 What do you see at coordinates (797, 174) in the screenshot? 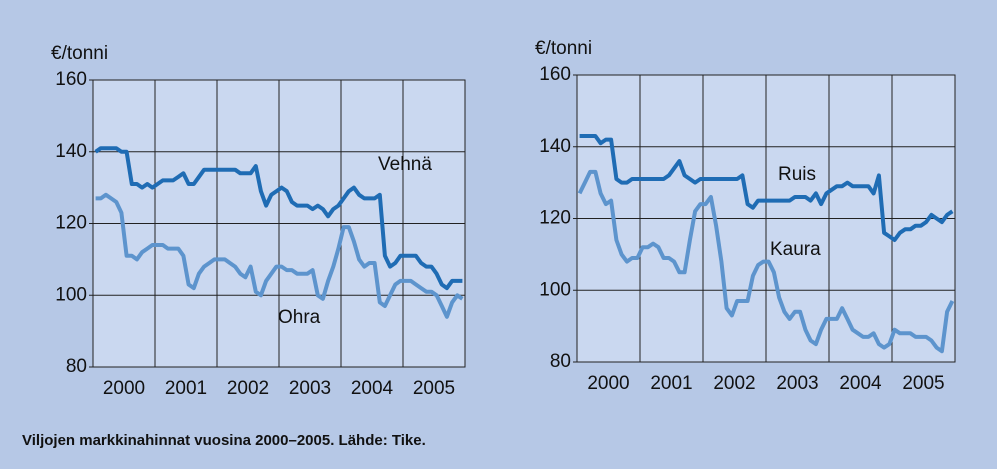
I see `series-label: Ruis` at bounding box center [797, 174].